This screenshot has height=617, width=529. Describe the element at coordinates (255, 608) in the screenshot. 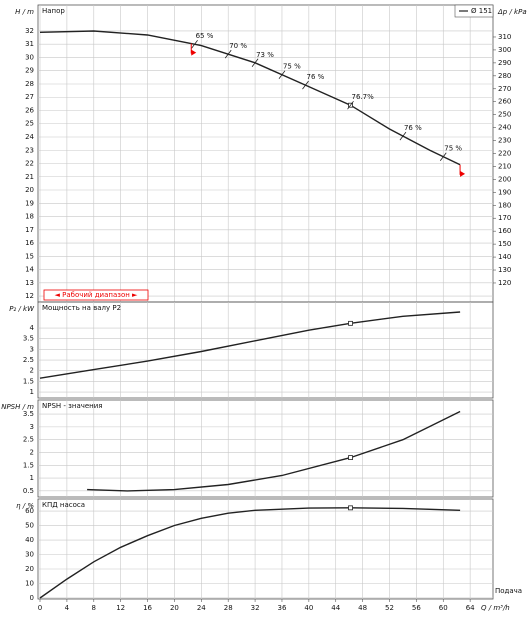

I see `x-tick-label: 32` at that location.